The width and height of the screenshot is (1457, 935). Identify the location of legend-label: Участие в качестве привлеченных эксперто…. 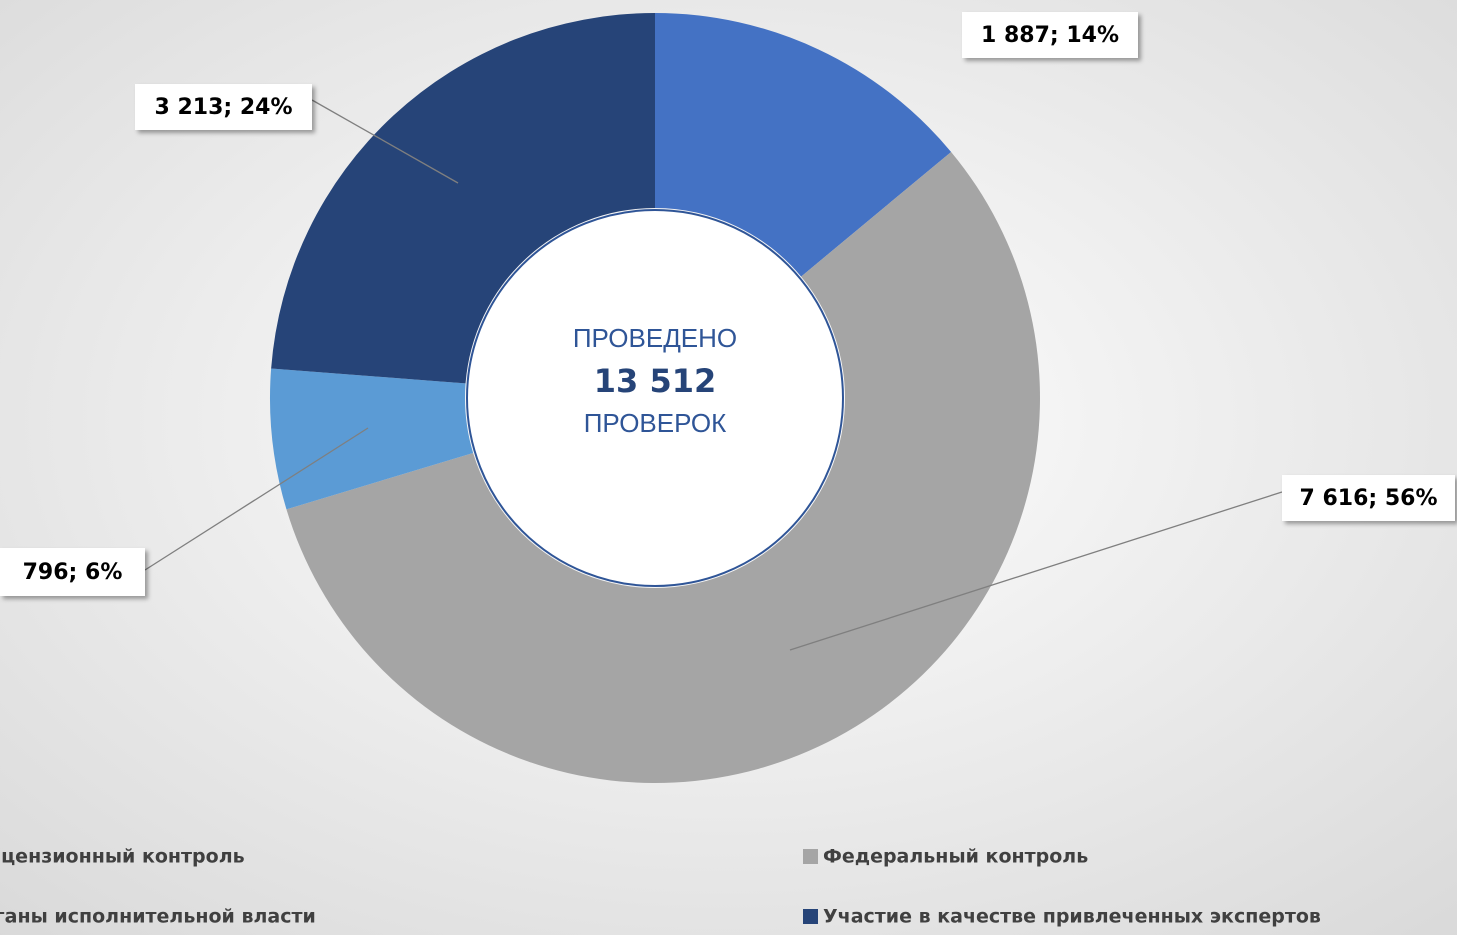
(1072, 917).